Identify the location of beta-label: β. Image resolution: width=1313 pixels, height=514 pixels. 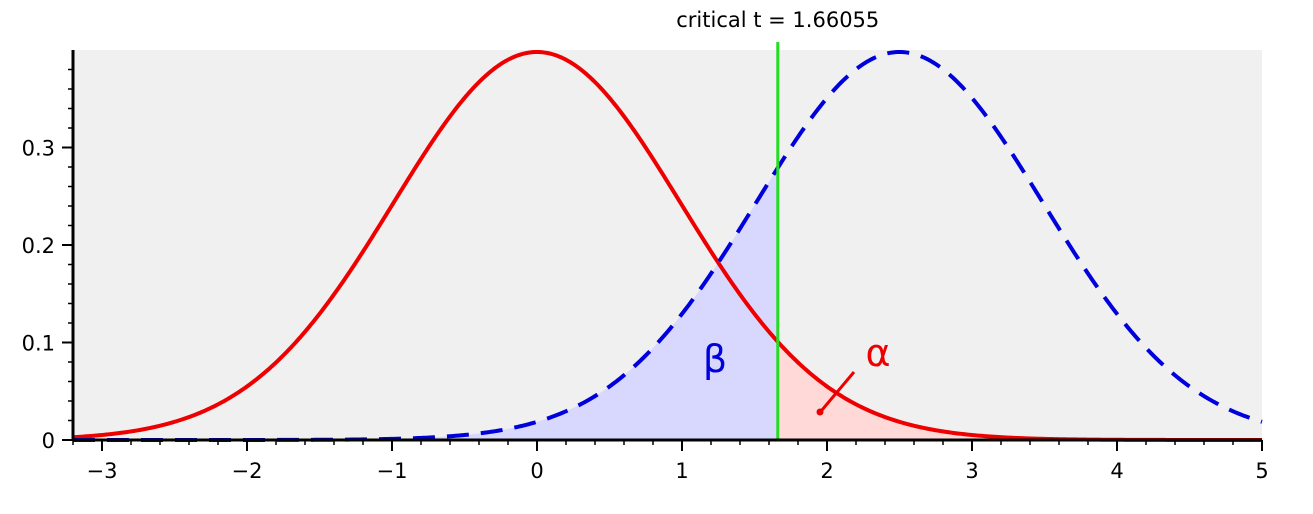
(715, 359).